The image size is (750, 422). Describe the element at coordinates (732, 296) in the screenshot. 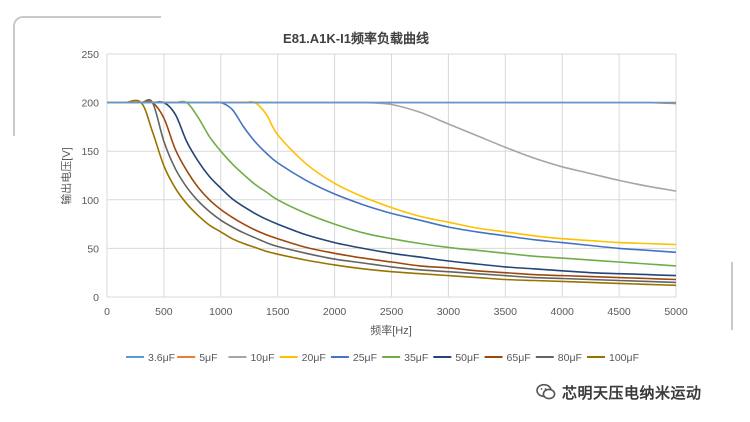

I see `decorative-frame-edge` at that location.